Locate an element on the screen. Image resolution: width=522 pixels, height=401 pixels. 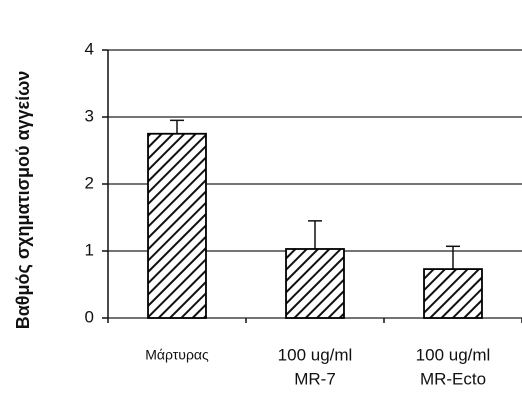
y-axis-label: Βαθμός σχηματισμού αγγείων is located at coordinates (23, 200).